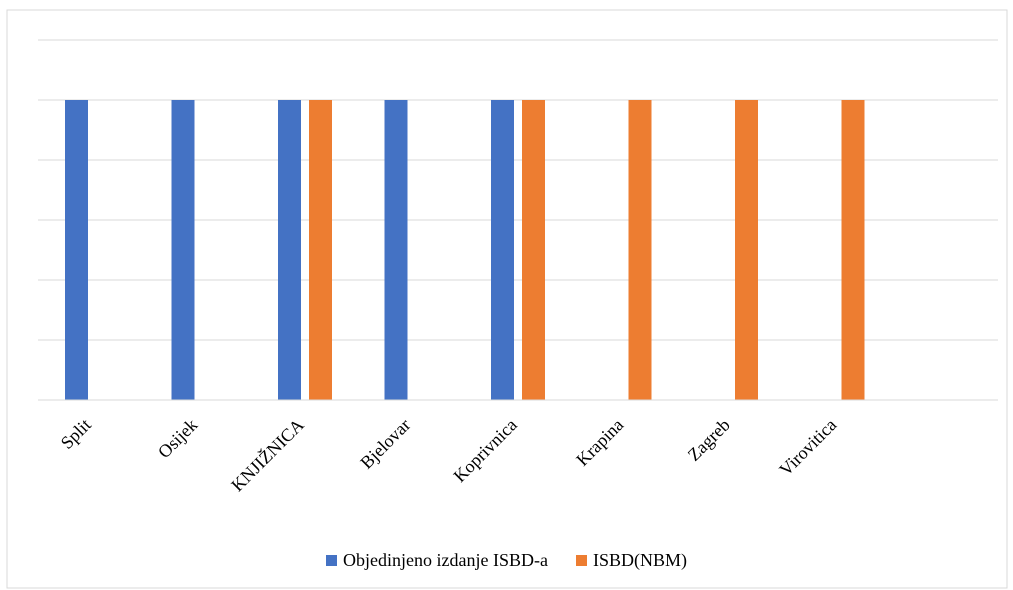  I want to click on bar-series-2-krapina, so click(640, 250).